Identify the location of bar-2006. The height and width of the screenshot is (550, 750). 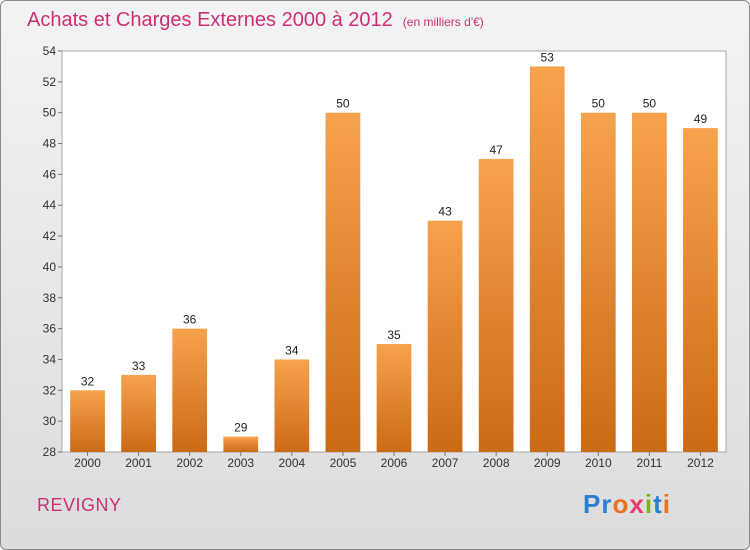
(394, 398).